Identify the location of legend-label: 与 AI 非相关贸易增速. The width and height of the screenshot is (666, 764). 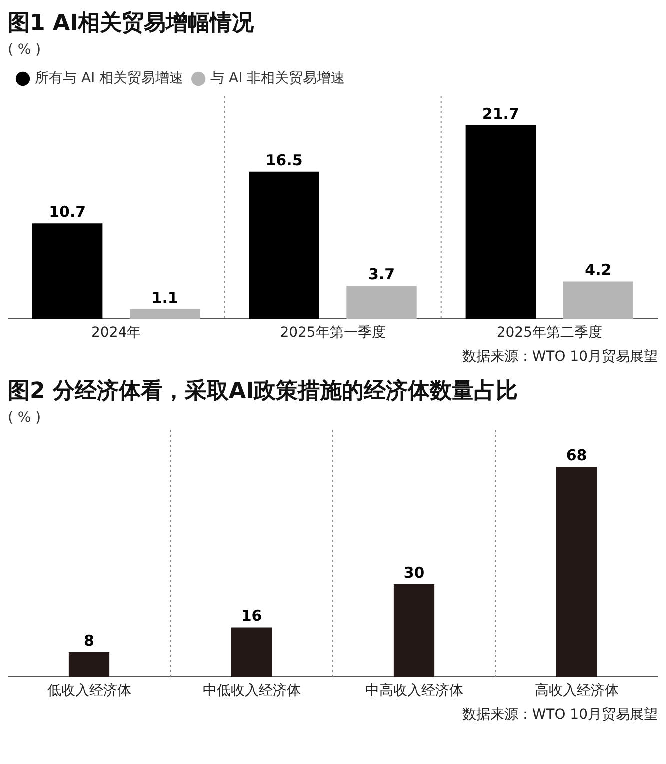
(278, 78).